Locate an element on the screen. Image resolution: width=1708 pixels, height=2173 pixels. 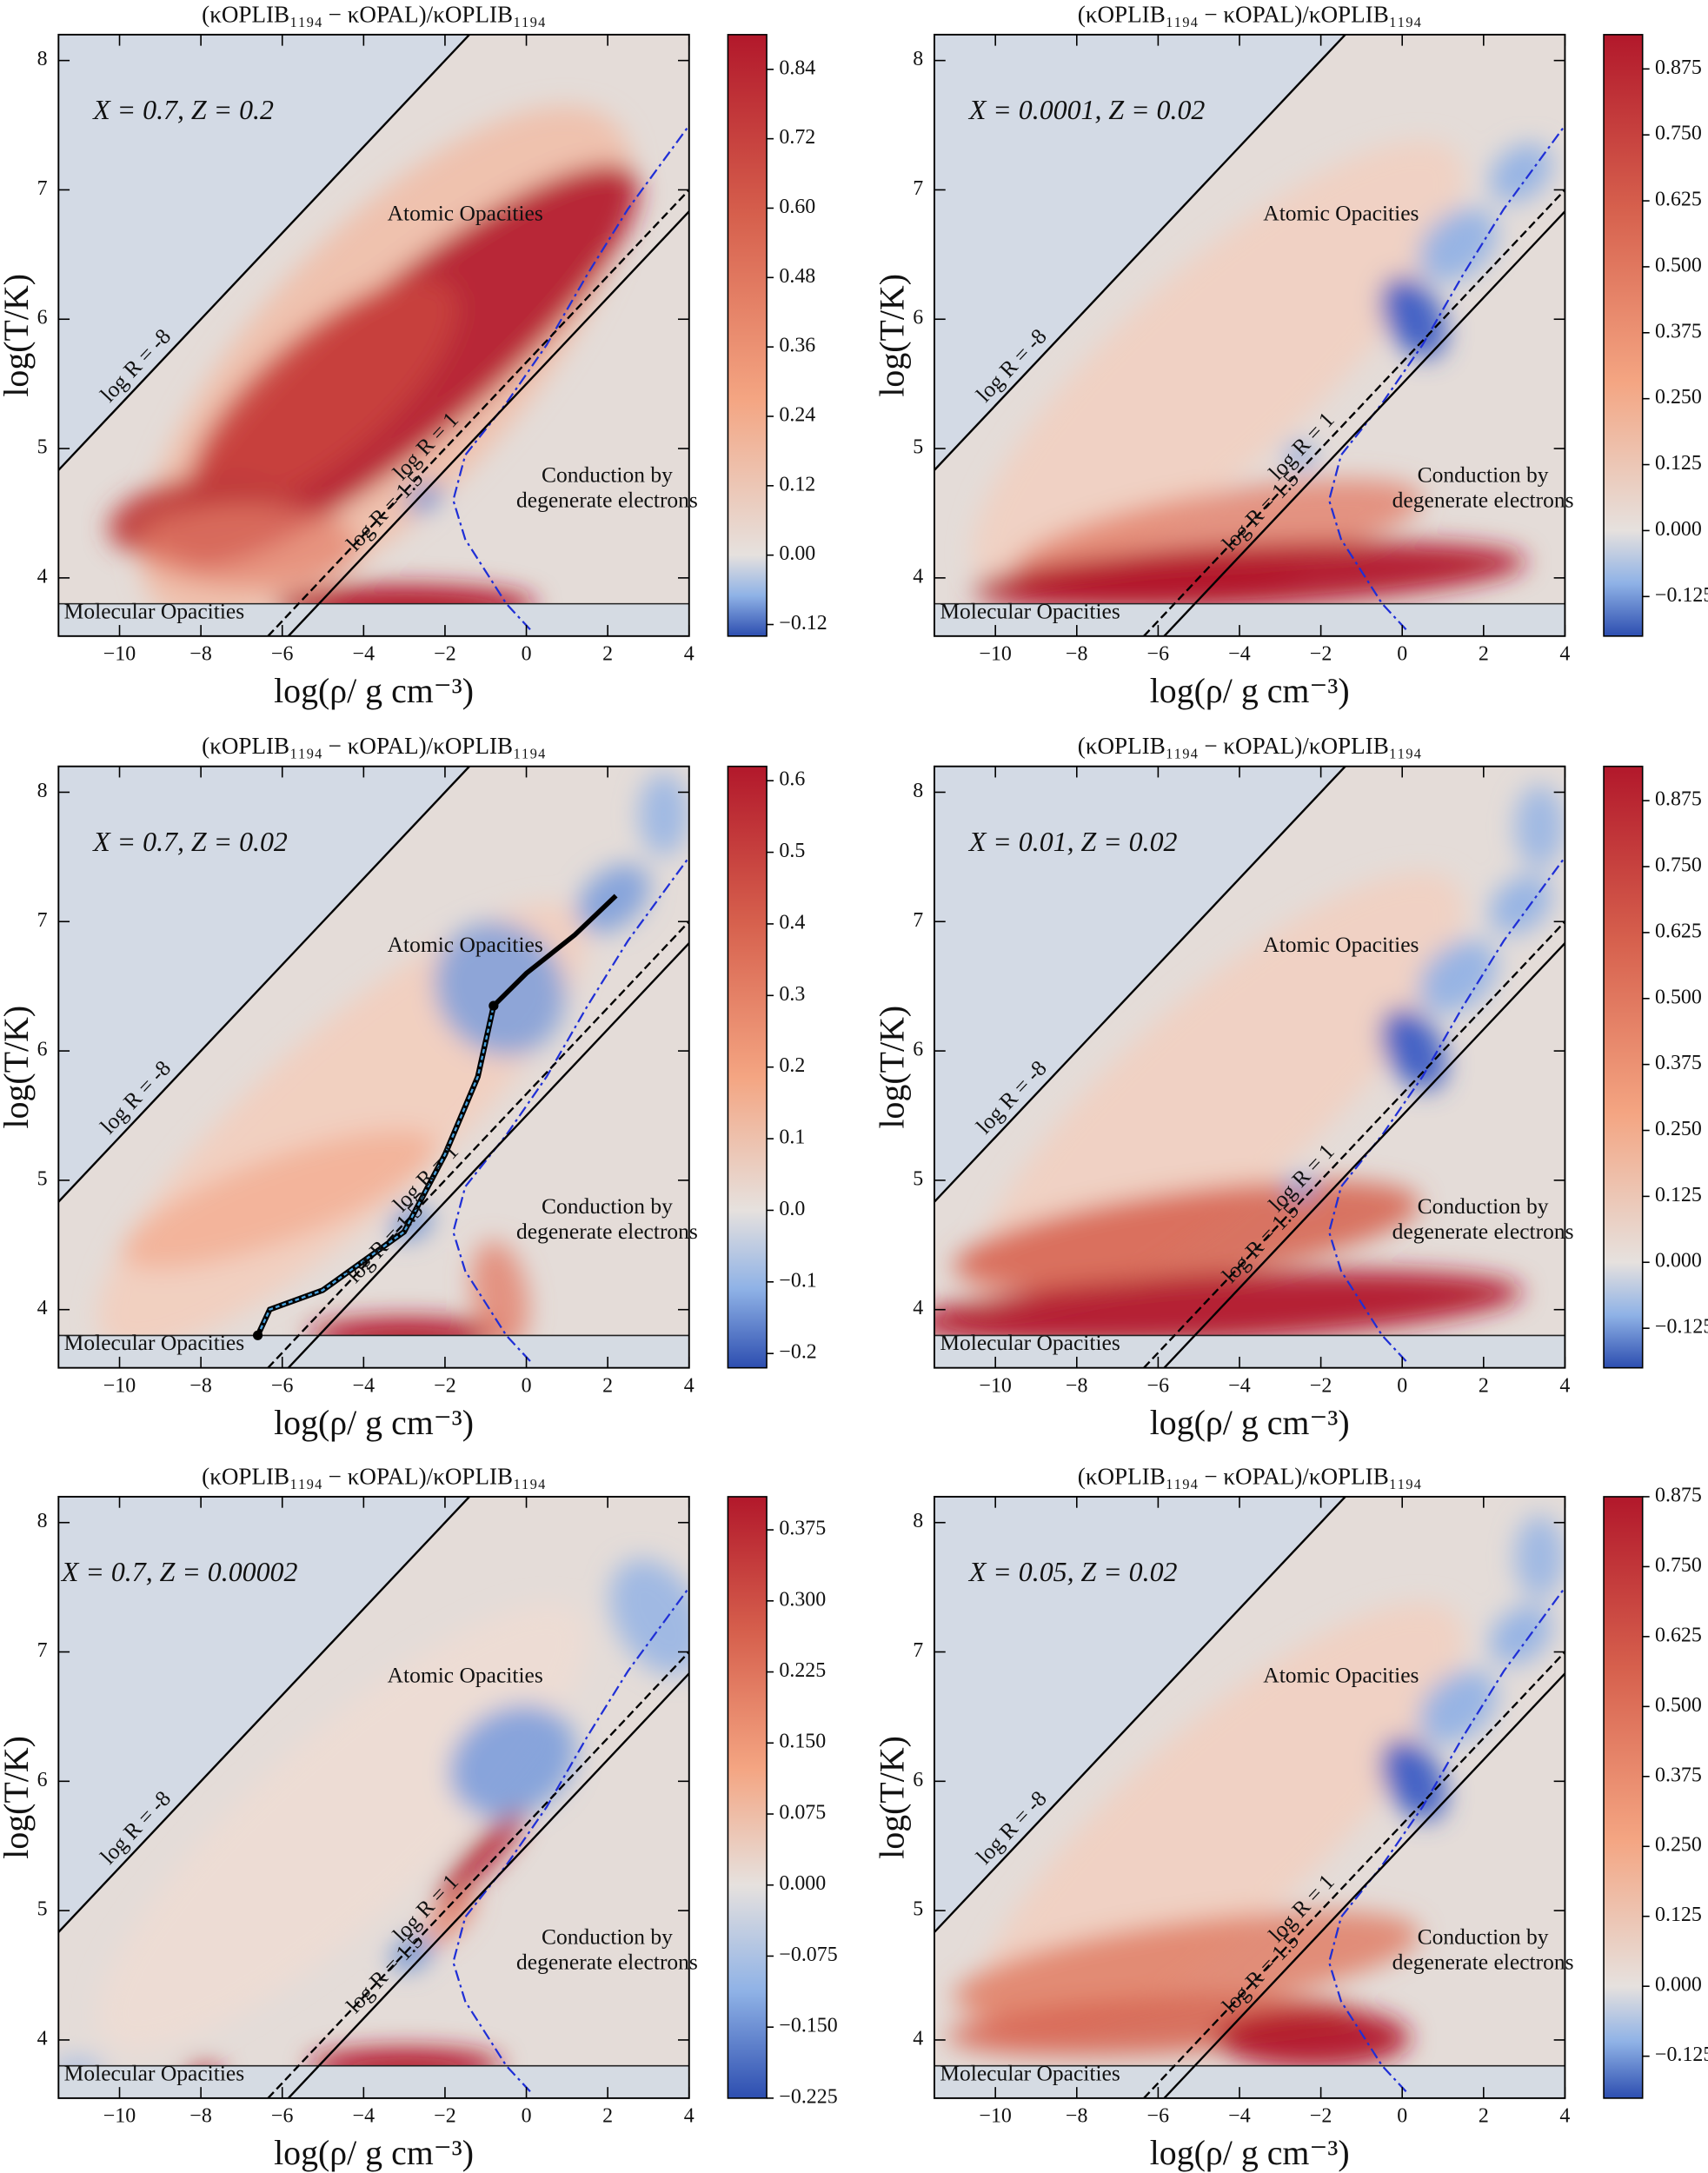
region-label: degenerate electrons is located at coordinates (607, 499).